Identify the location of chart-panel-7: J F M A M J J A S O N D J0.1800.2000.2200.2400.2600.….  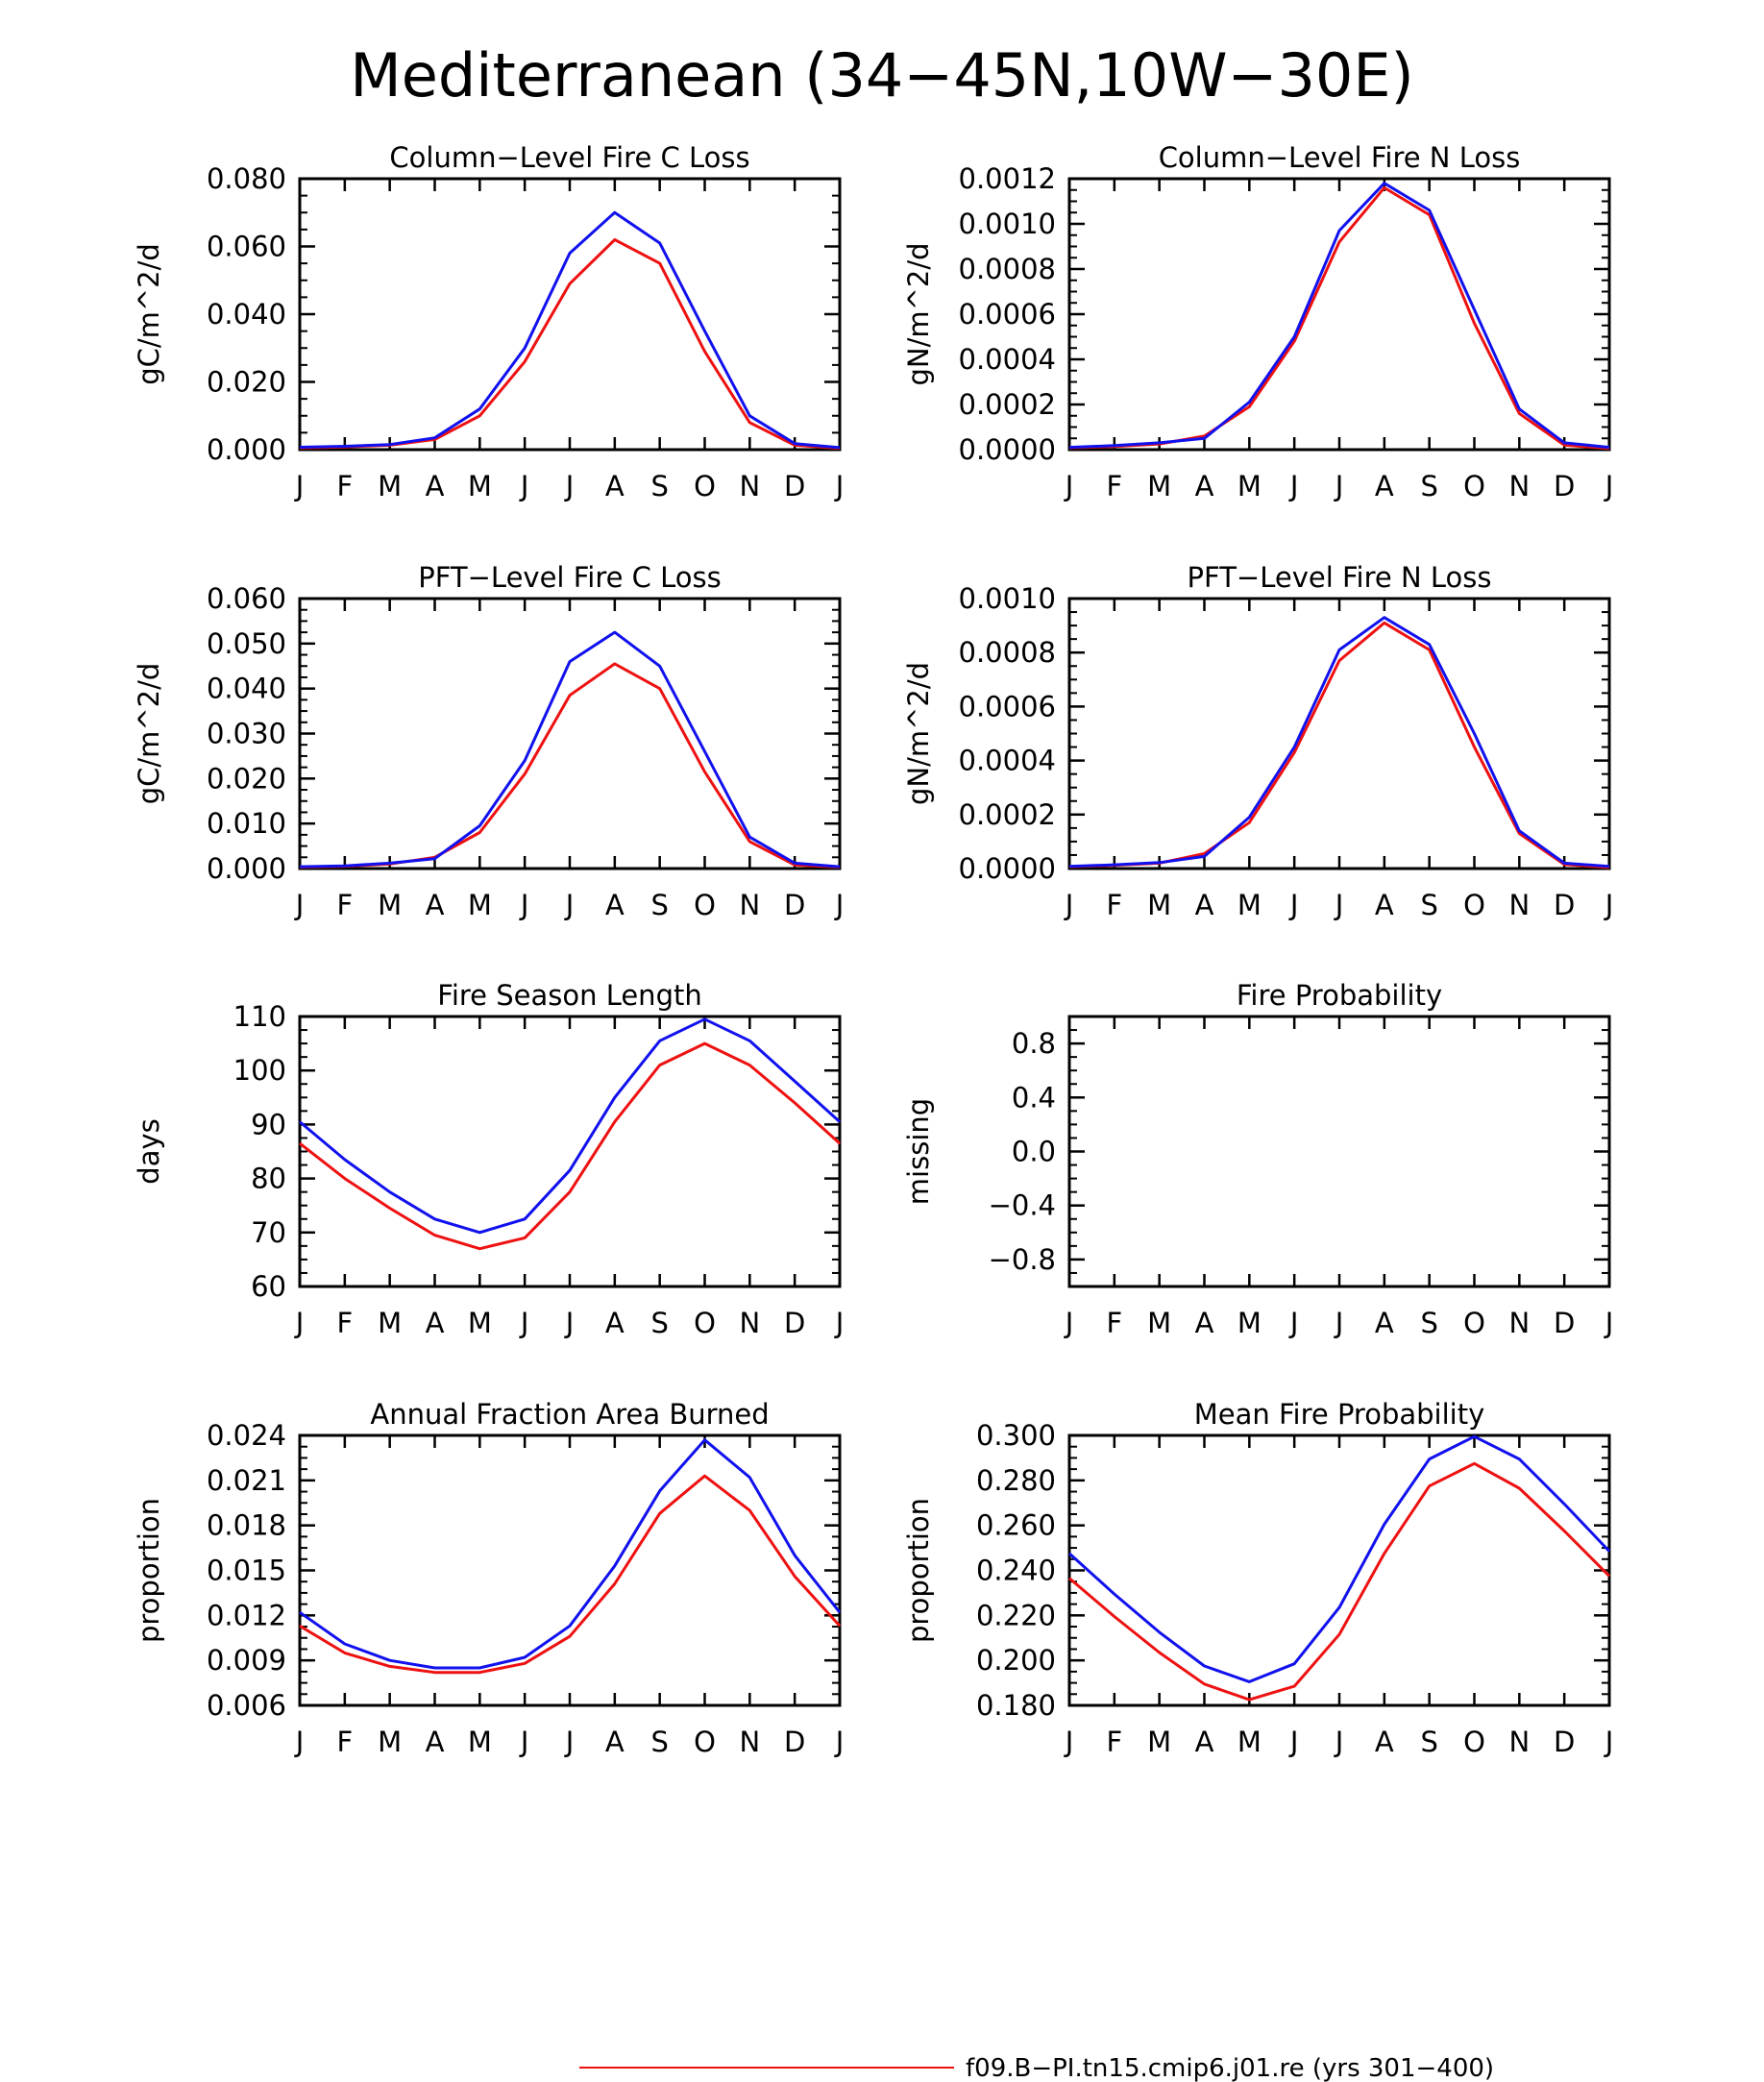
(1258, 1578).